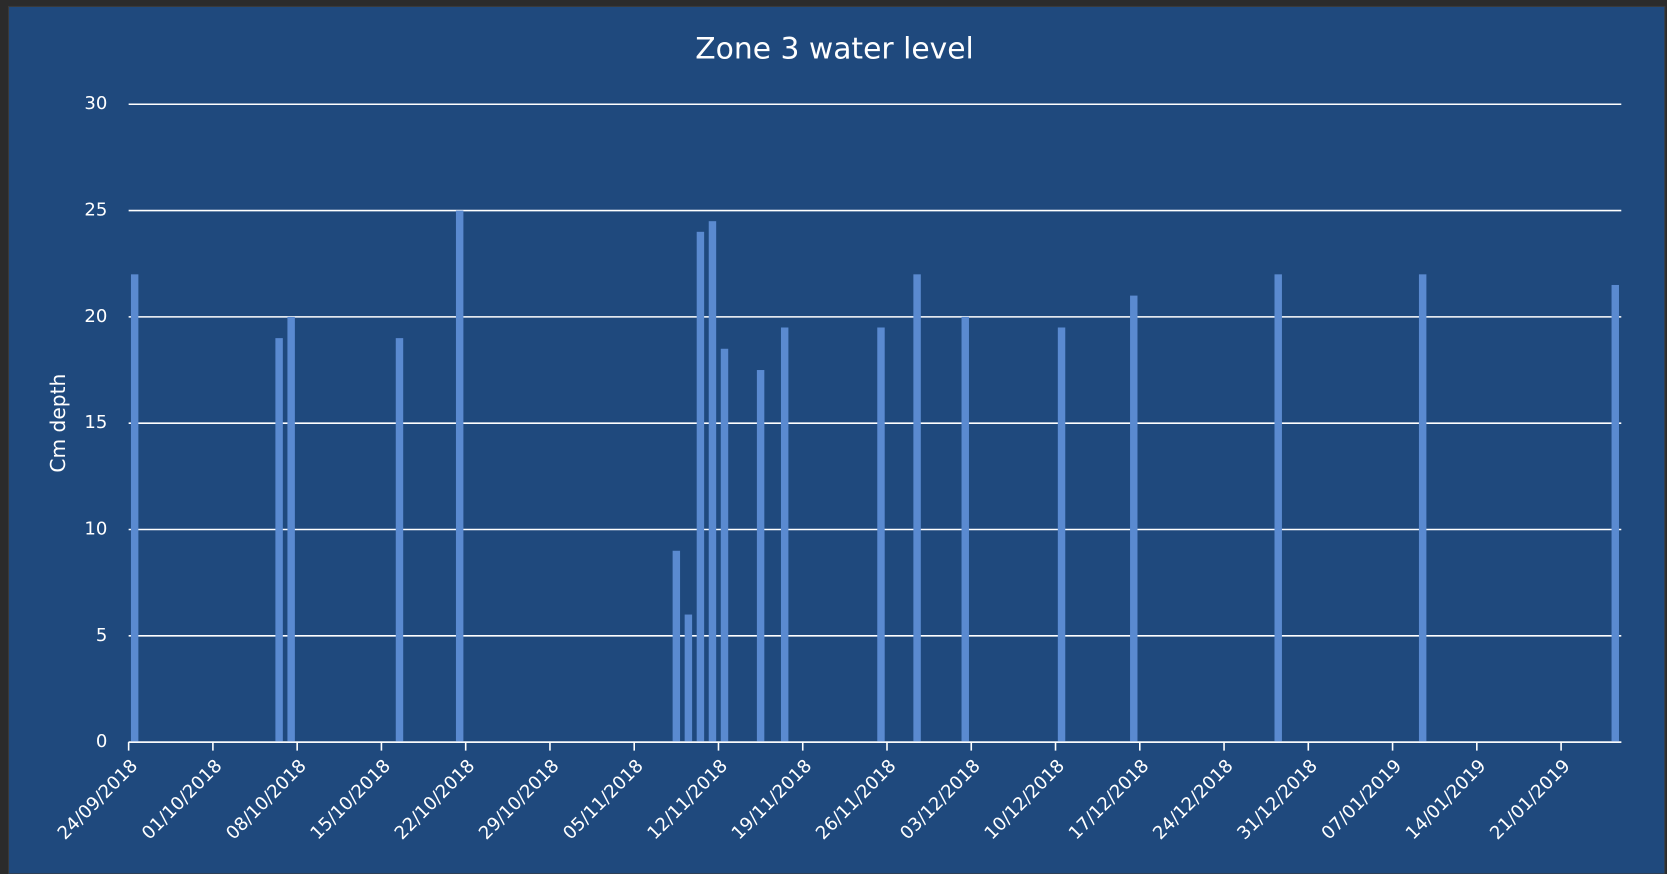  I want to click on y-tick-label: 15, so click(95, 422).